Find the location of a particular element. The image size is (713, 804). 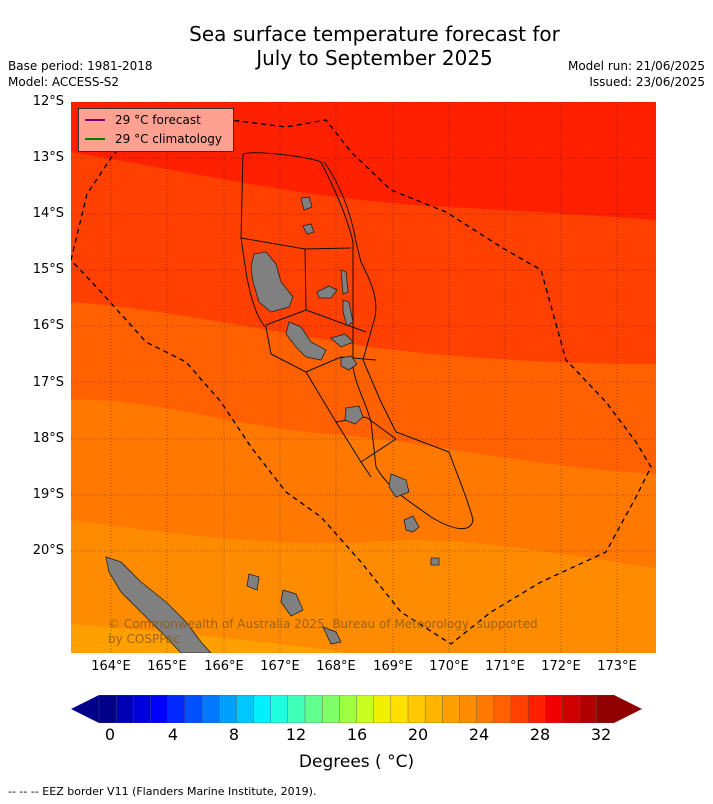

lifou-island is located at coordinates (332, 635).